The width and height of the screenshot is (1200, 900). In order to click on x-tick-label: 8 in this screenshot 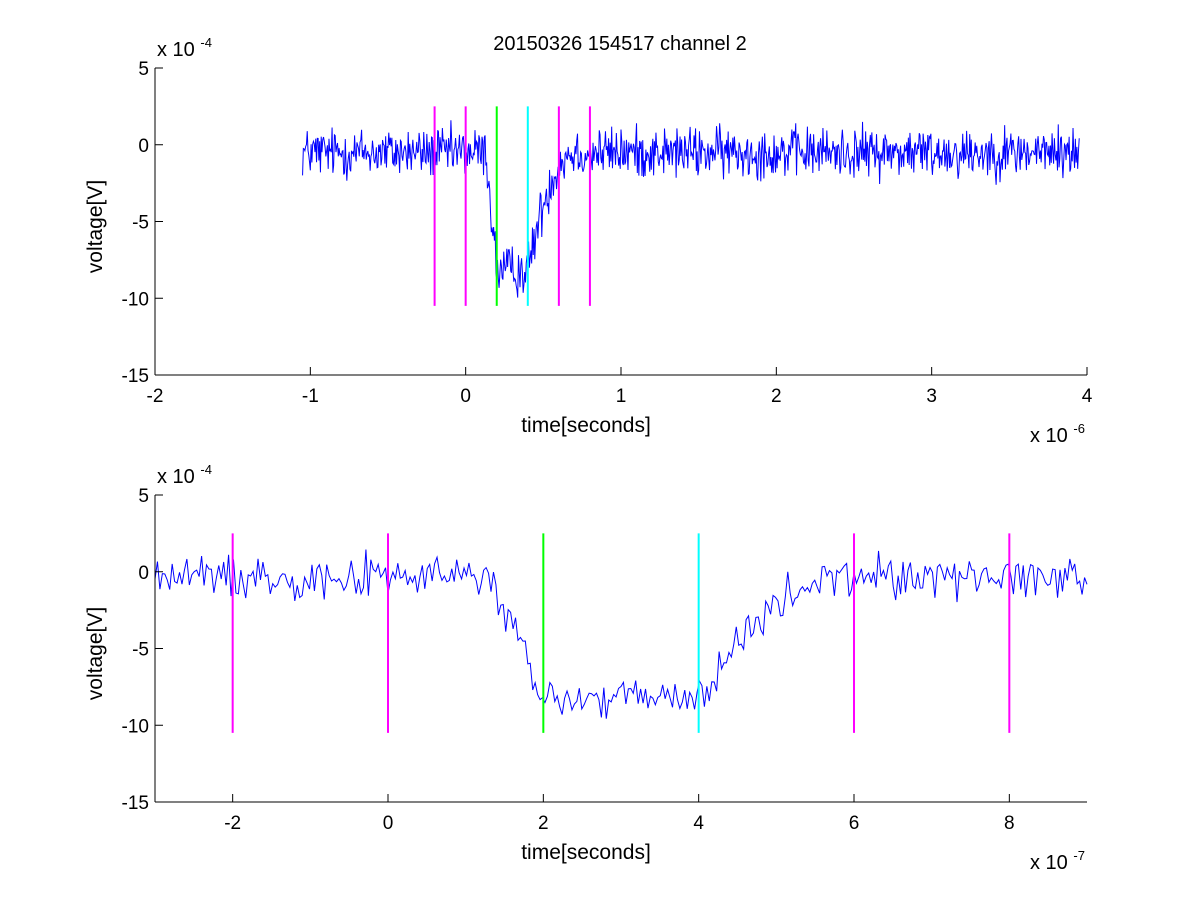, I will do `click(1009, 823)`.